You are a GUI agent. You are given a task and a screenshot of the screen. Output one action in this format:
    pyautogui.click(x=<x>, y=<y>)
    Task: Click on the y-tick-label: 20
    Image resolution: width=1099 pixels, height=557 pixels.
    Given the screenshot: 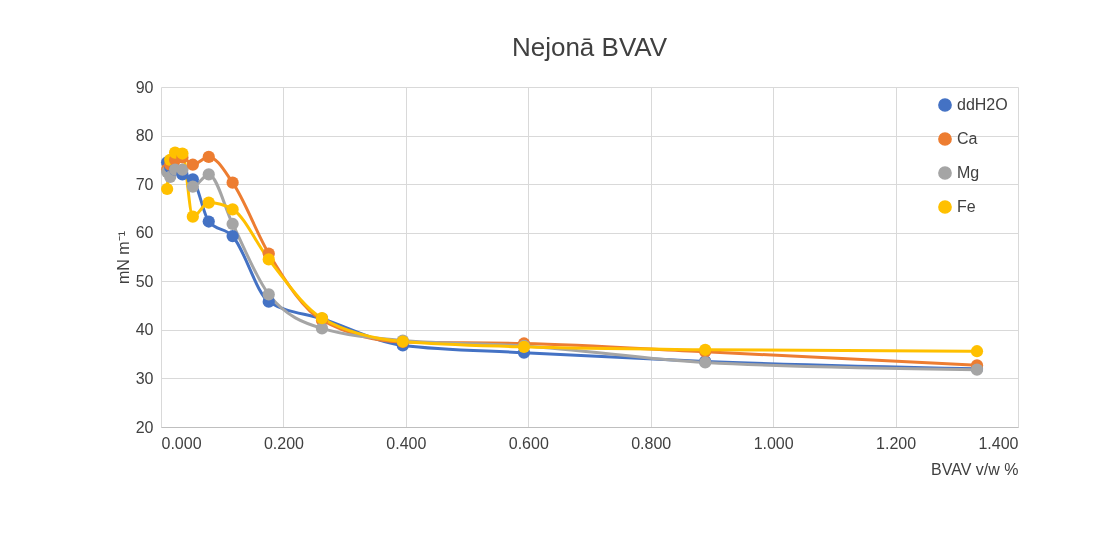 What is the action you would take?
    pyautogui.click(x=144, y=427)
    